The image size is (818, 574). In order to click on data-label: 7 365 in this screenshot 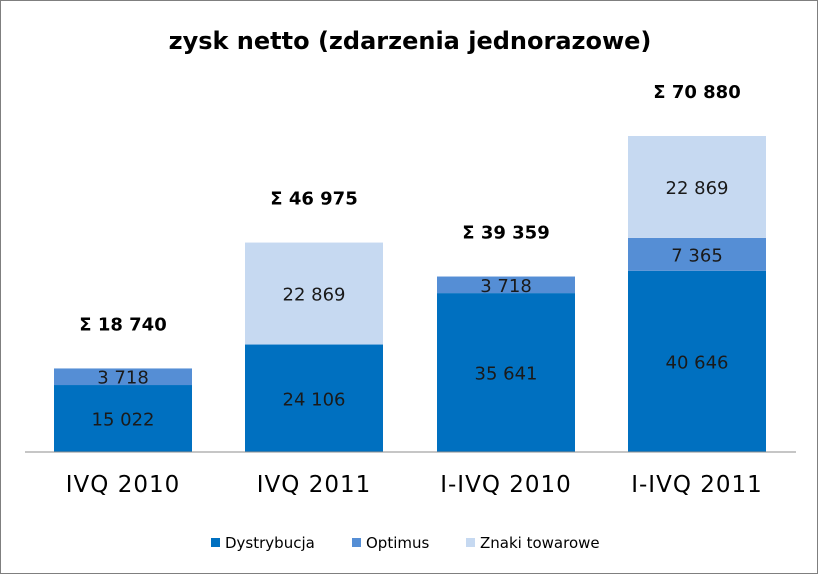, I will do `click(697, 255)`.